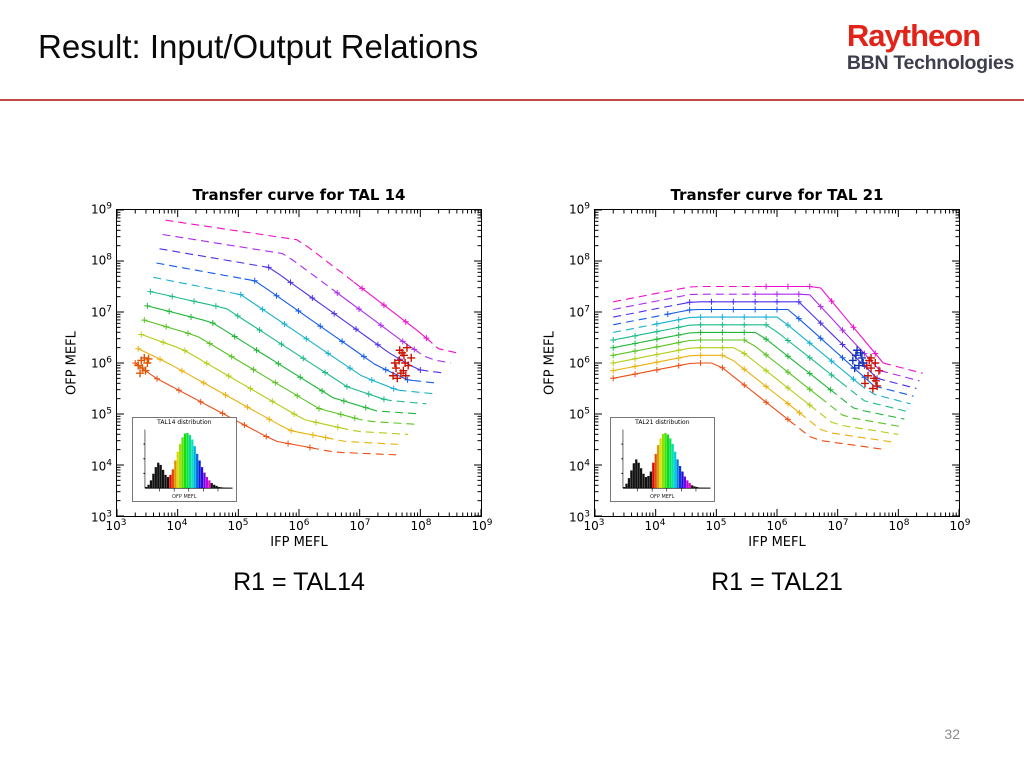 The height and width of the screenshot is (768, 1024). I want to click on x-tick-label: 108, so click(899, 525).